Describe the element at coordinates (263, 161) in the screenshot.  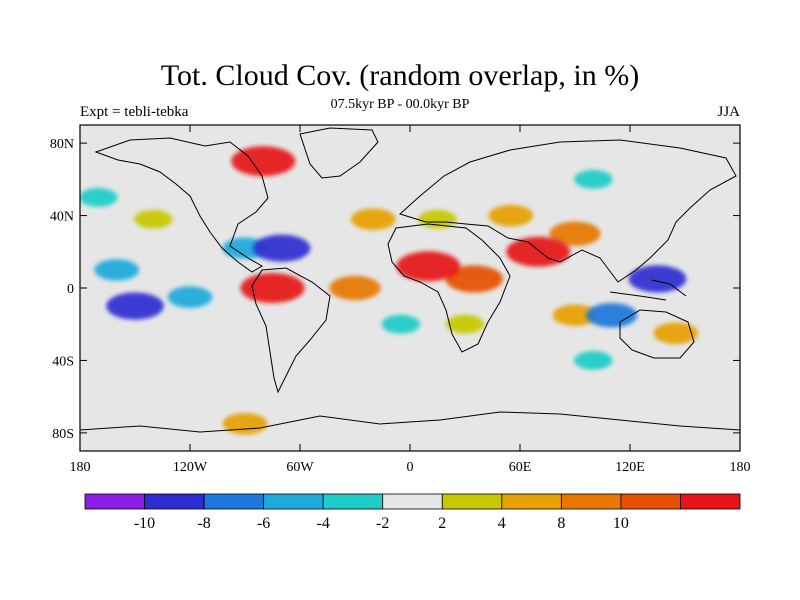
I see `anomaly-greenland-canada` at that location.